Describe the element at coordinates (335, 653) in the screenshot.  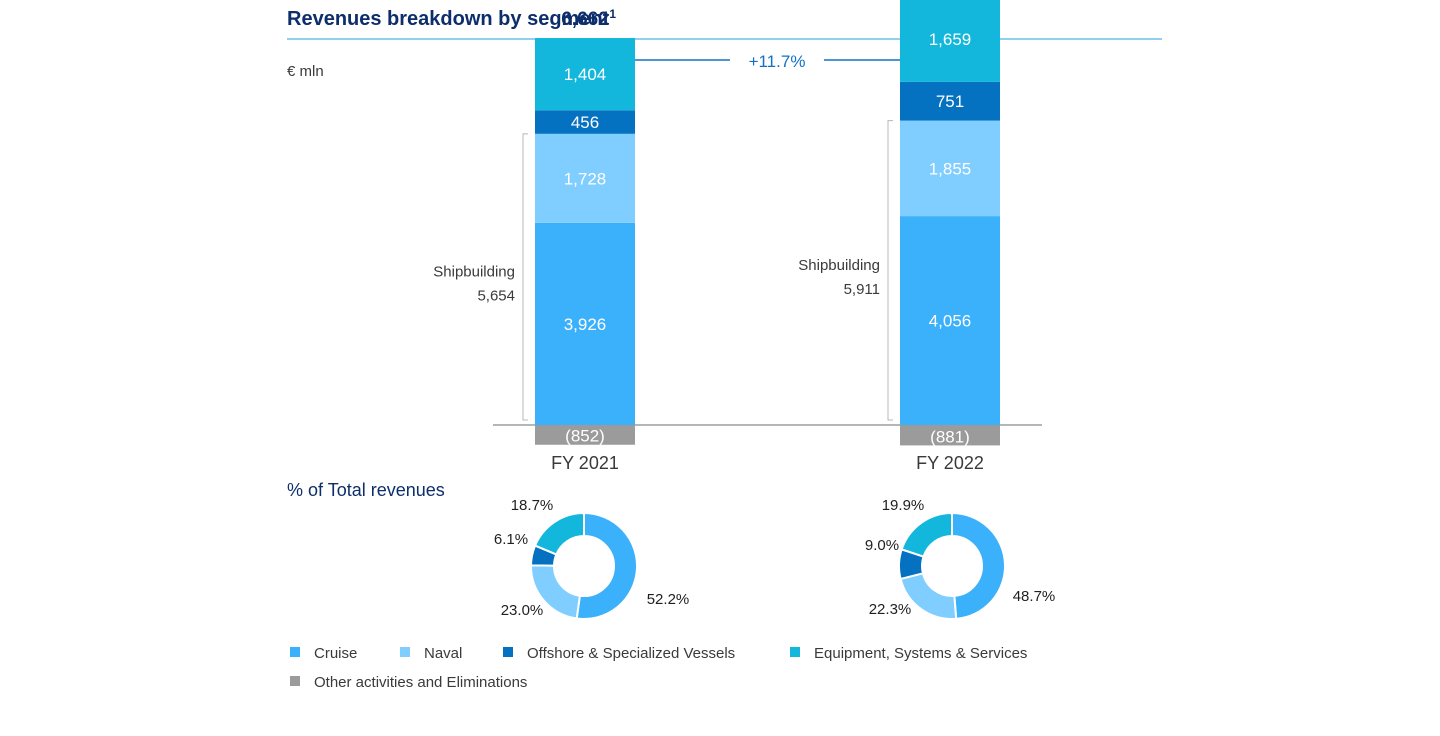
I see `legend-label-cruise: Cruise` at that location.